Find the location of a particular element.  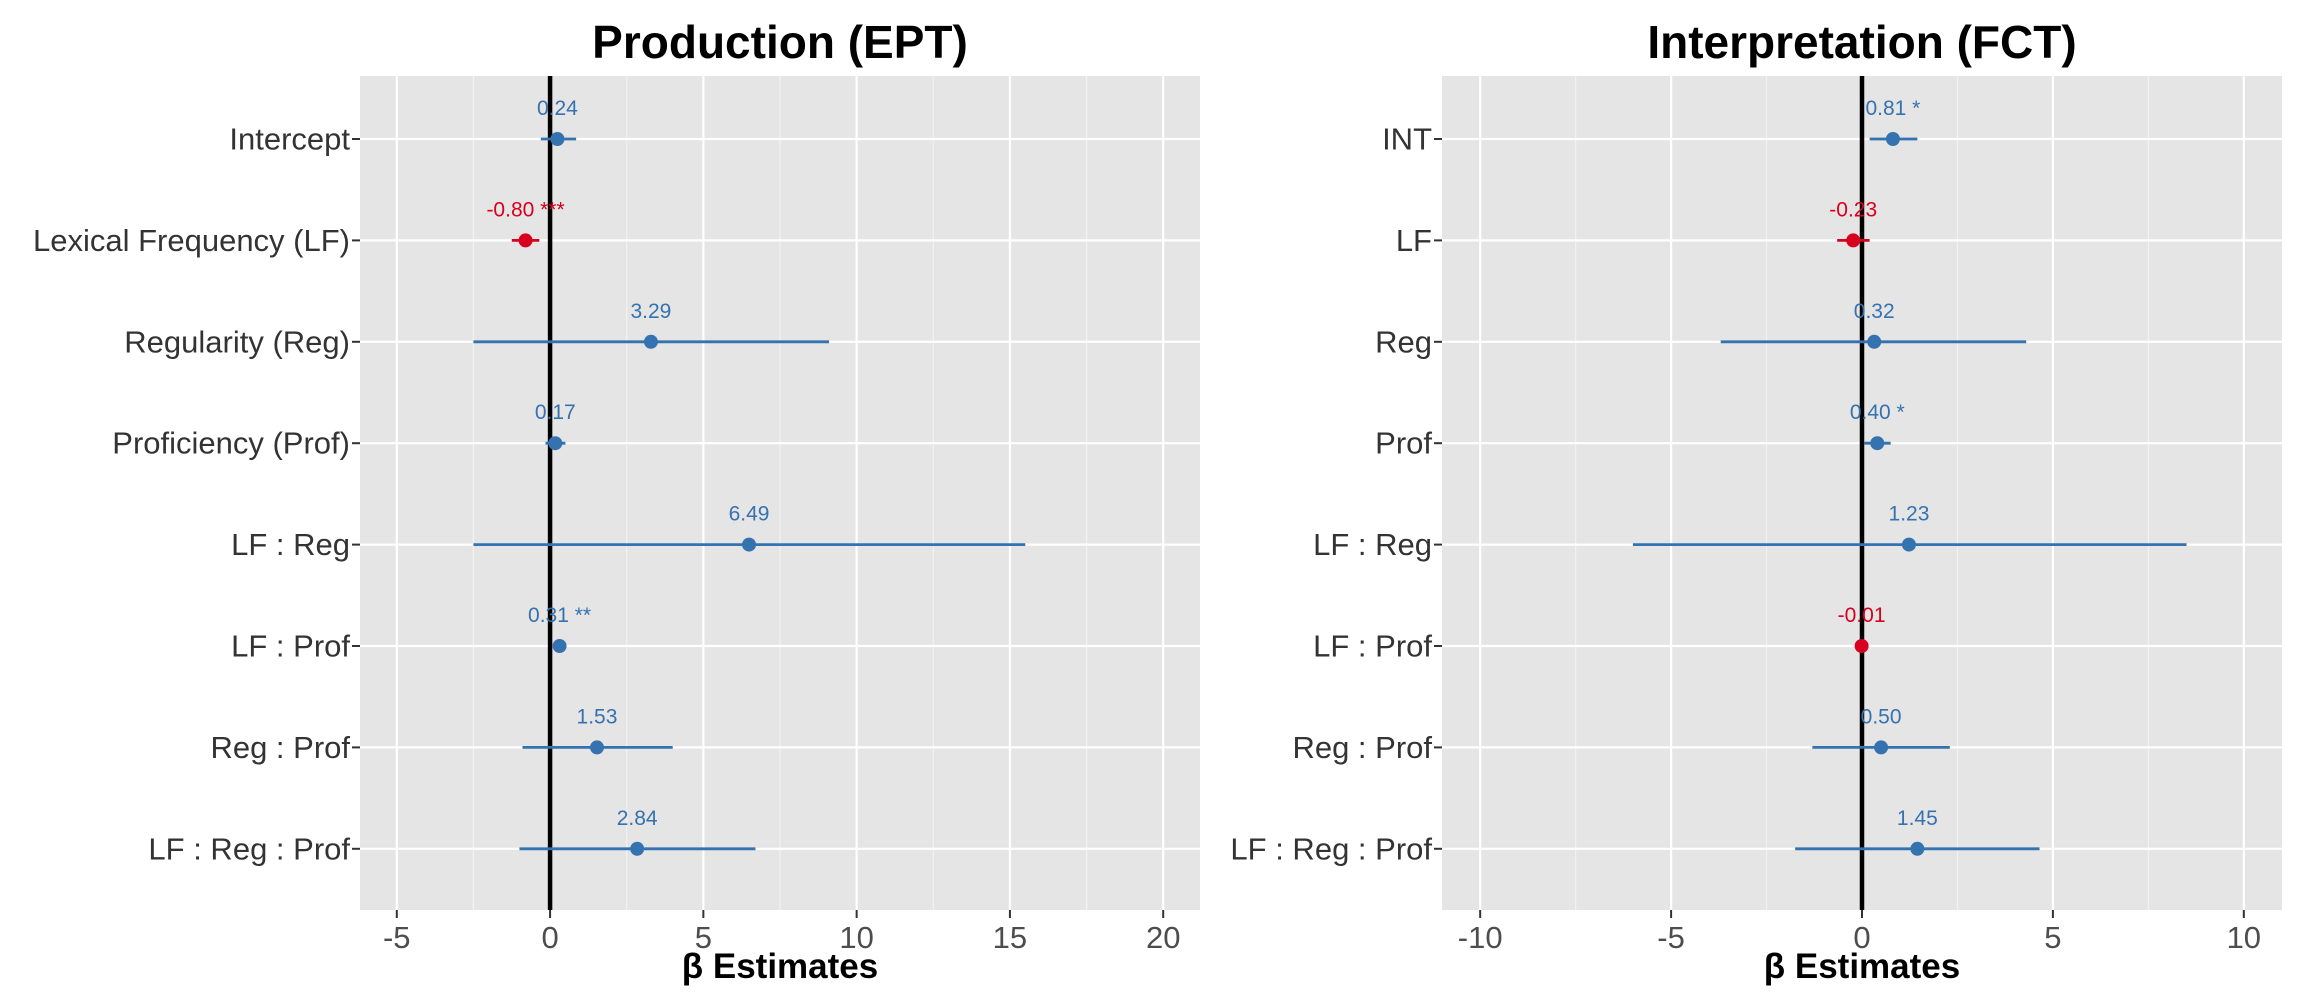

estimate-label: 0.31 ** is located at coordinates (559, 615).